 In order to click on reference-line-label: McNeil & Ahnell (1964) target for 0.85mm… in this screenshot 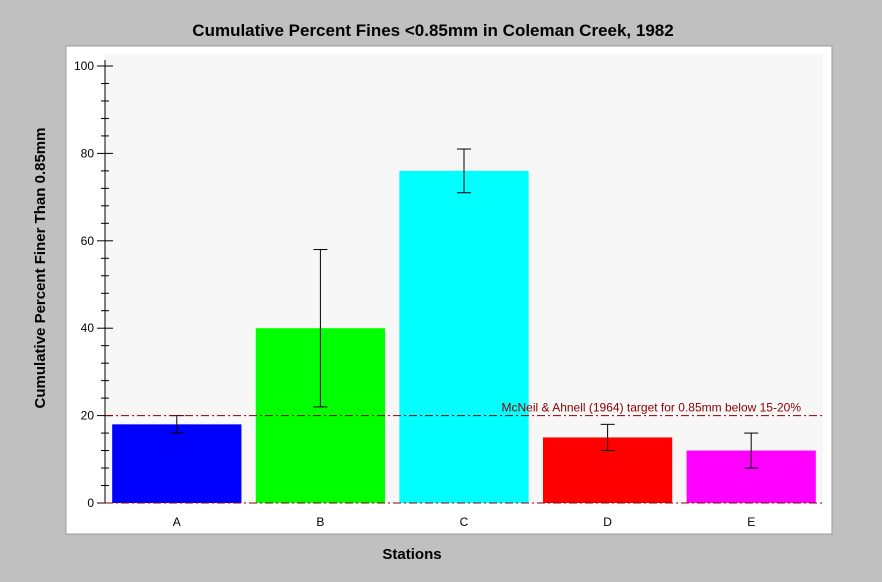, I will do `click(652, 408)`.